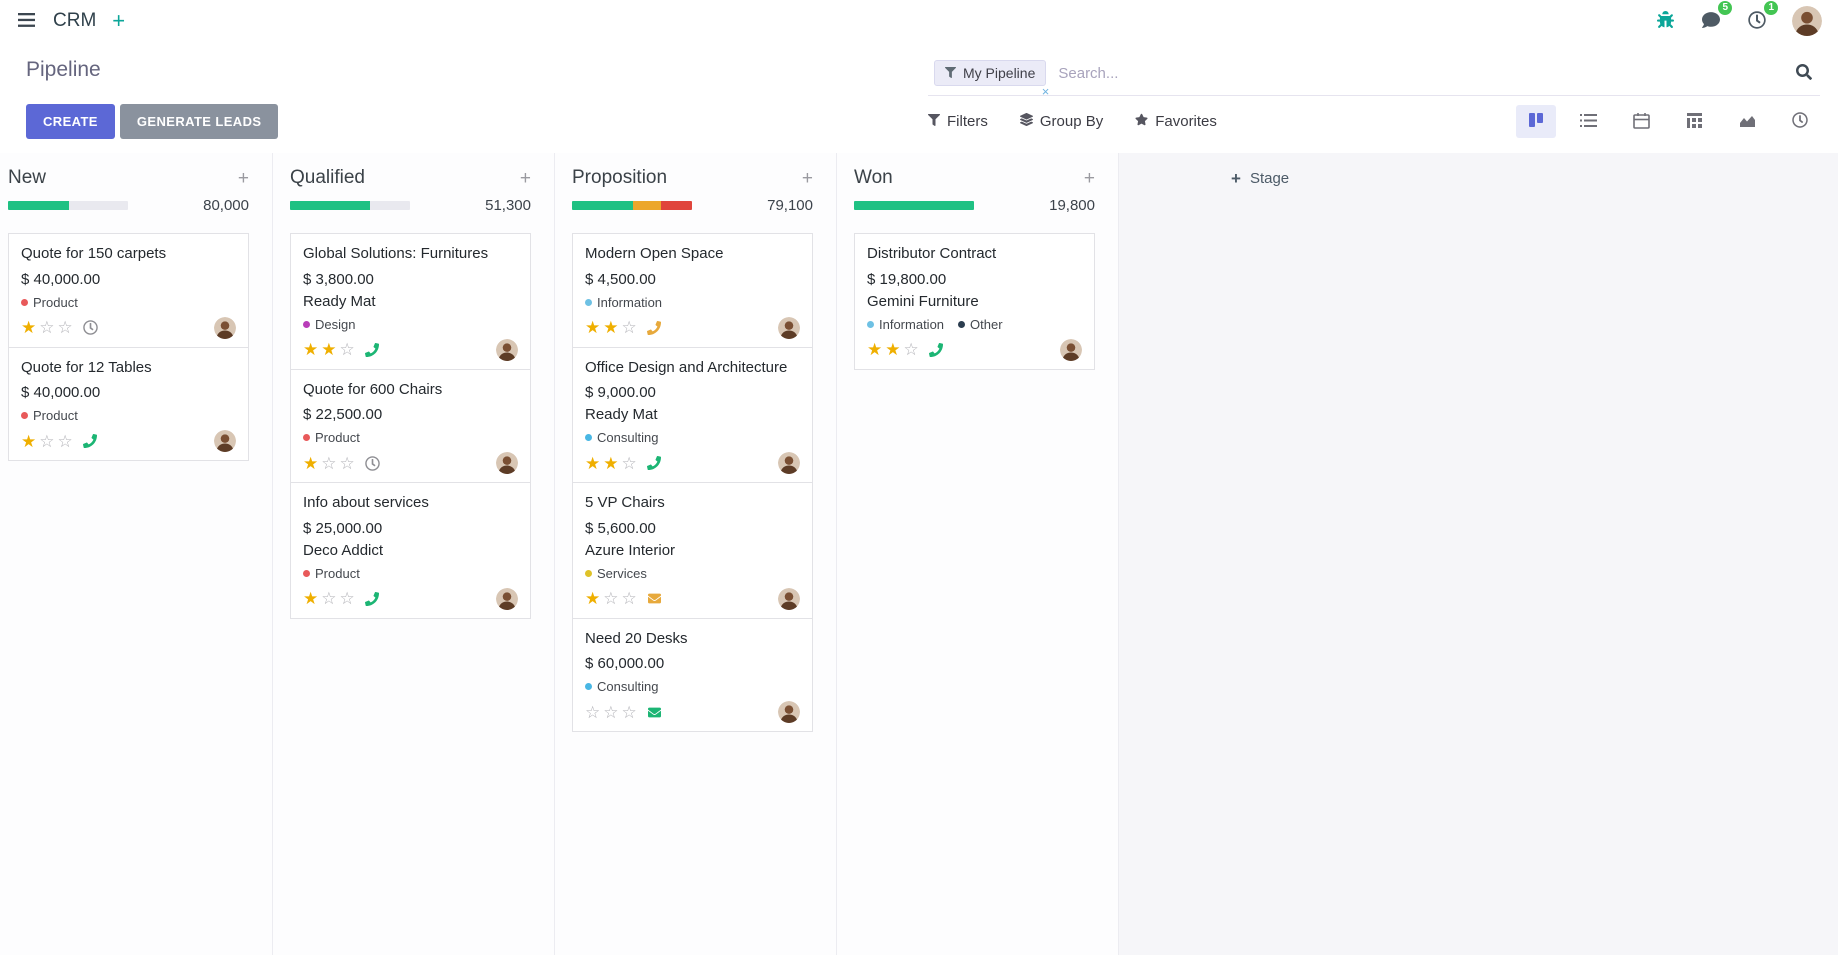 The height and width of the screenshot is (955, 1838). What do you see at coordinates (1747, 122) in the screenshot?
I see `view-graph-button` at bounding box center [1747, 122].